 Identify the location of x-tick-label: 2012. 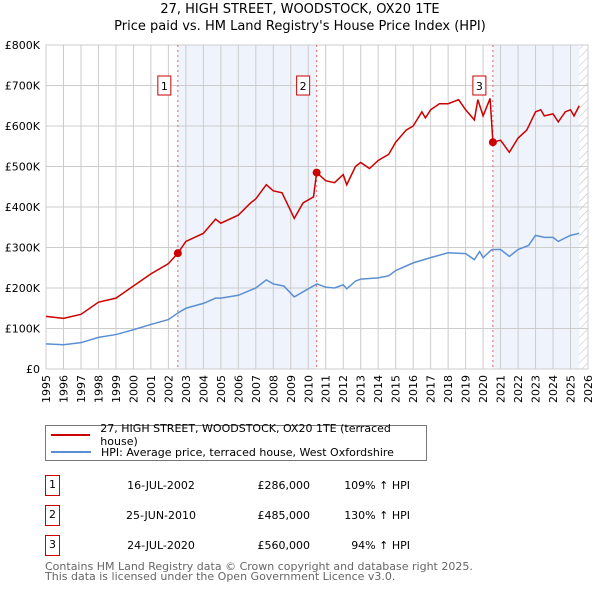
(343, 389).